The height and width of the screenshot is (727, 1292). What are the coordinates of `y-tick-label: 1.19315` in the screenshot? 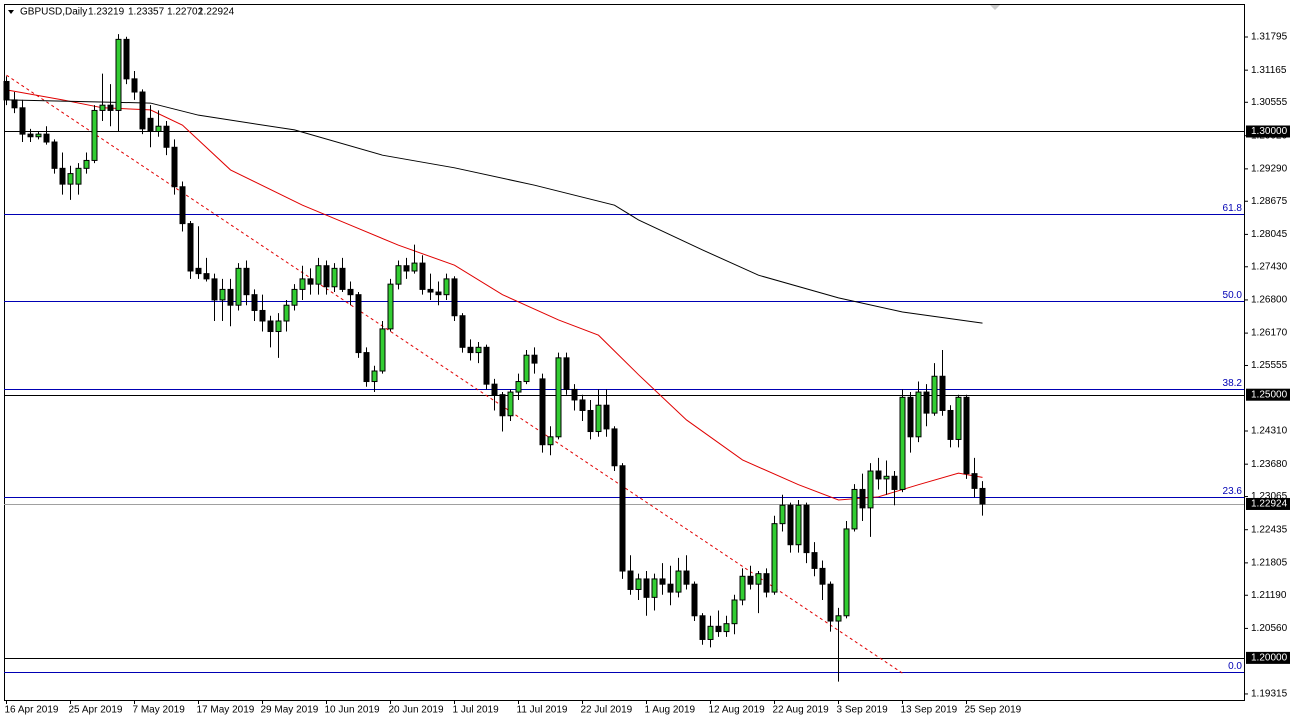 It's located at (1269, 694).